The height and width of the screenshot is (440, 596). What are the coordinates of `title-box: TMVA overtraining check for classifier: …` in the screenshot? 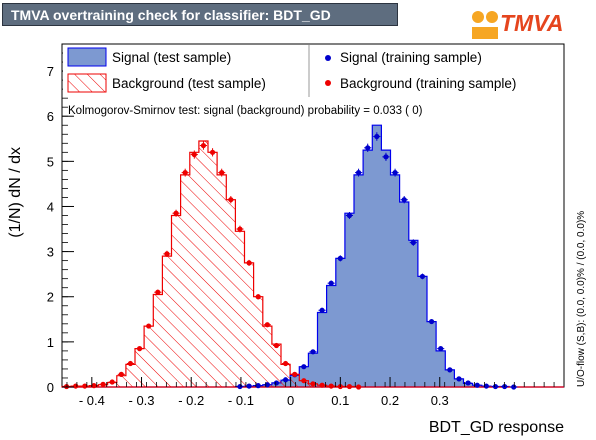 It's located at (200, 14).